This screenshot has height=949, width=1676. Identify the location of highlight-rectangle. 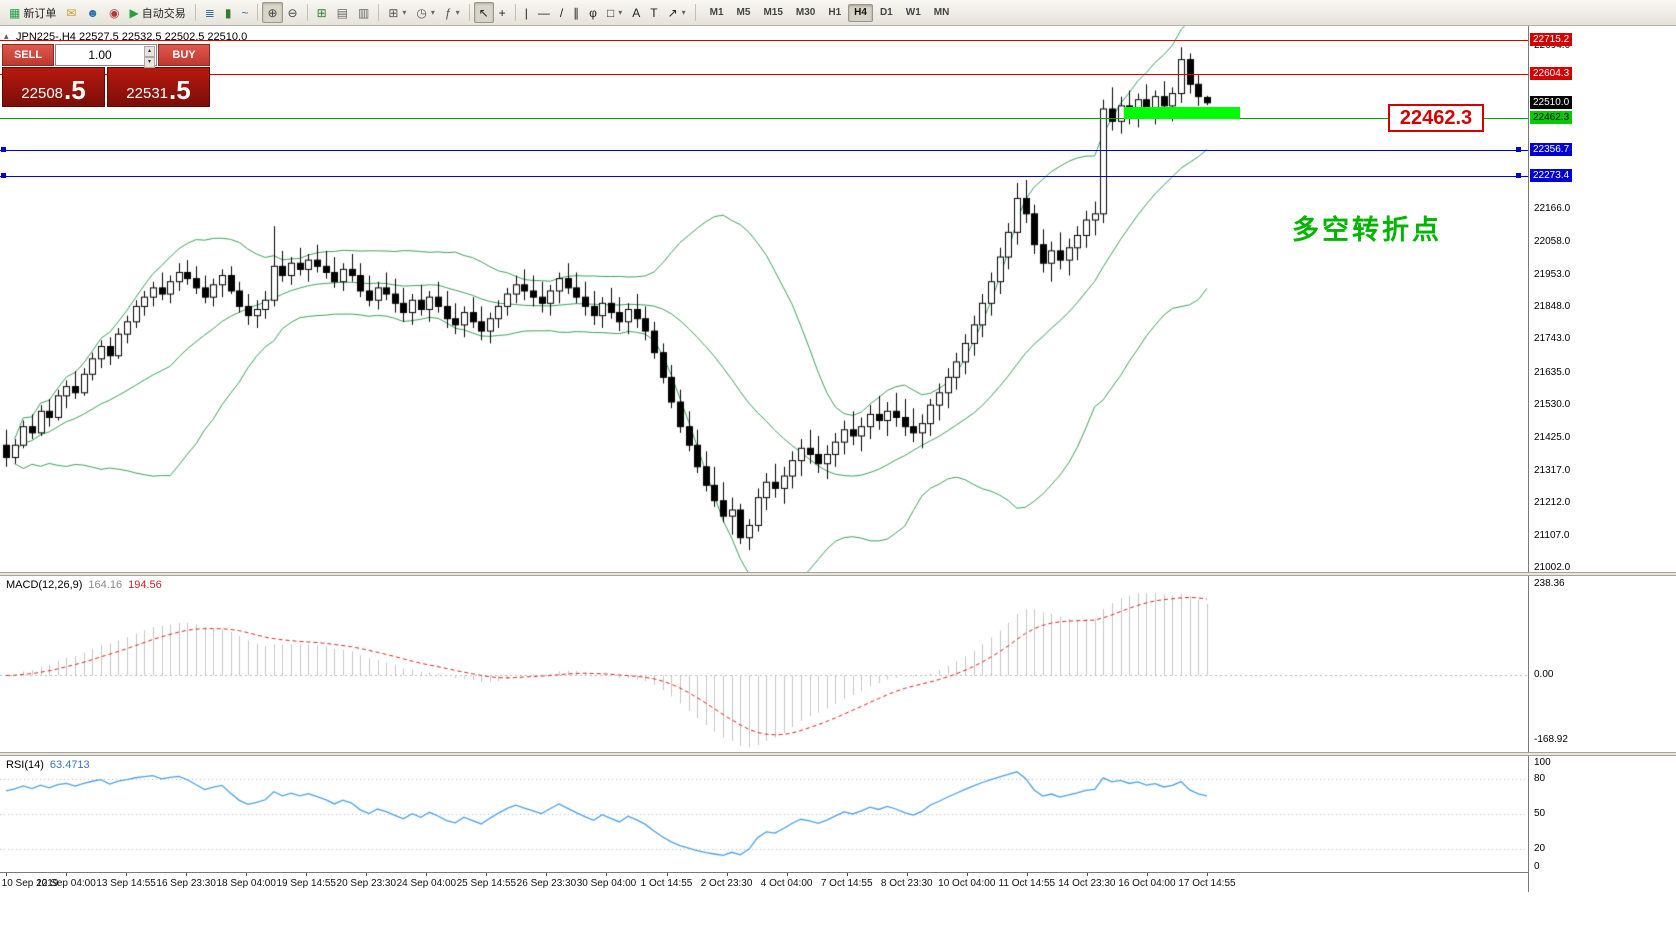
(1182, 113).